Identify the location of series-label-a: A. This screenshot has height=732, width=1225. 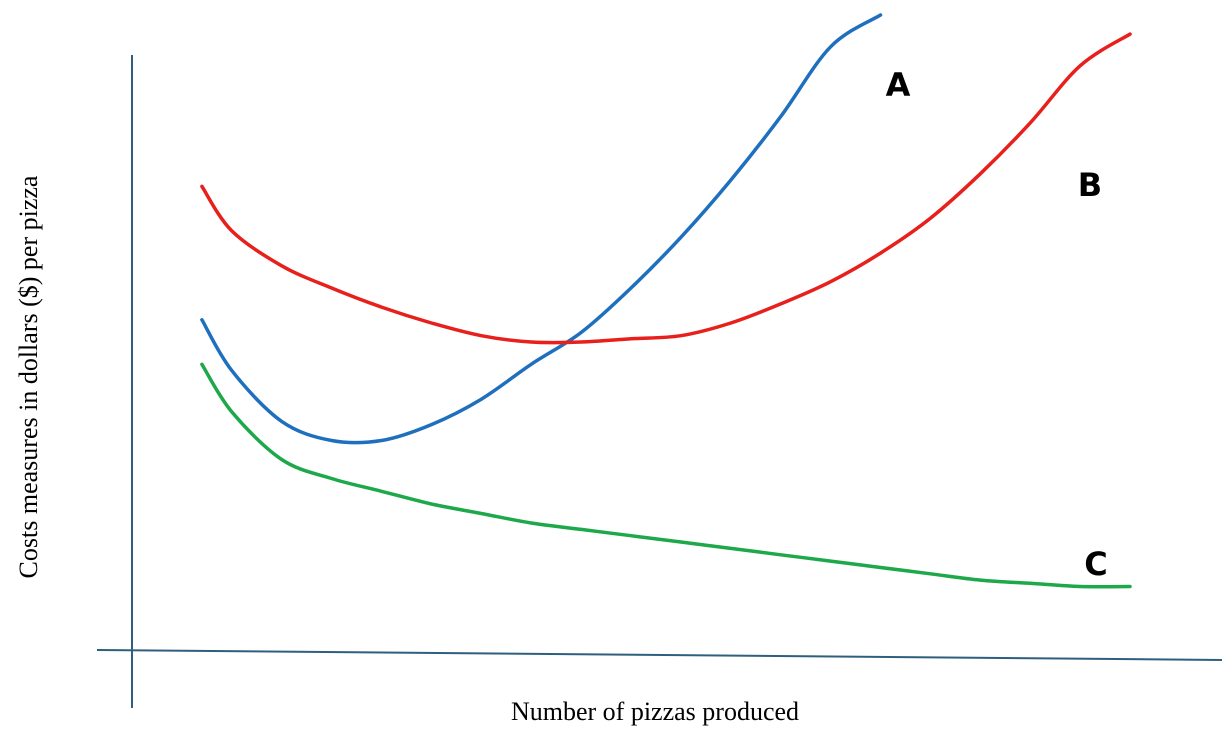
(898, 85).